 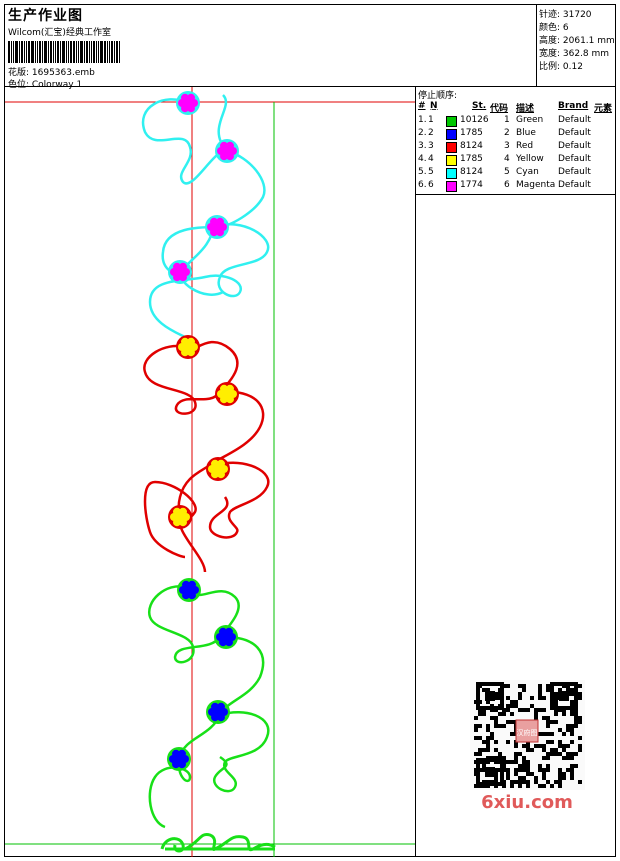 I want to click on red-vine, so click(x=206, y=457).